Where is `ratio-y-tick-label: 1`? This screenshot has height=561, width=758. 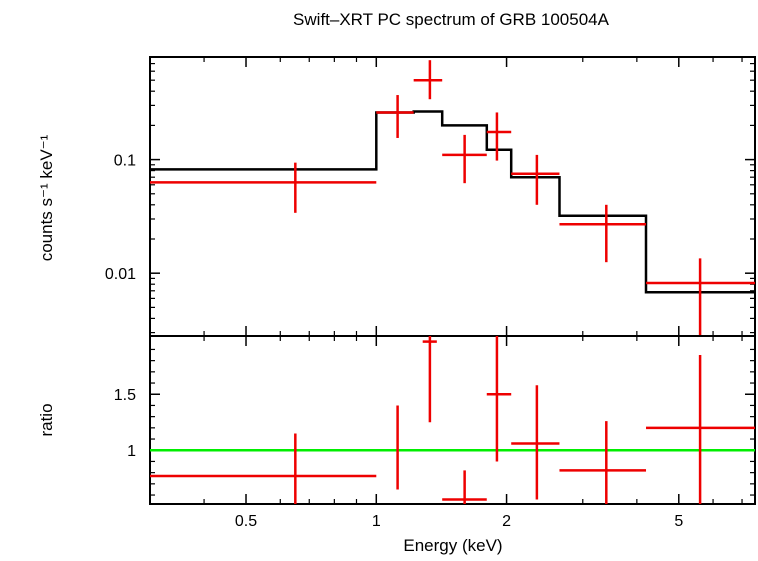 ratio-y-tick-label: 1 is located at coordinates (131, 451).